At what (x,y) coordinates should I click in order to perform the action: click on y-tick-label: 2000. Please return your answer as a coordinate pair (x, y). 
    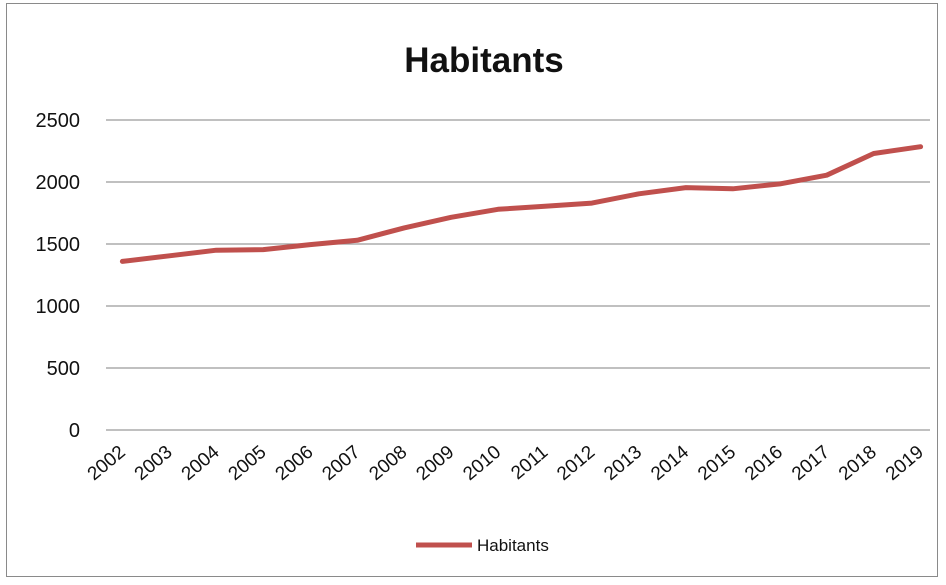
    Looking at the image, I should click on (58, 183).